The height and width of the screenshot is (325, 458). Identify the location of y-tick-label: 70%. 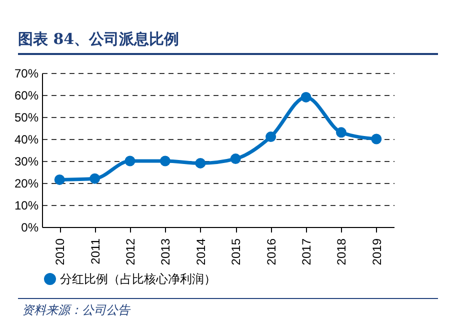
(26, 73).